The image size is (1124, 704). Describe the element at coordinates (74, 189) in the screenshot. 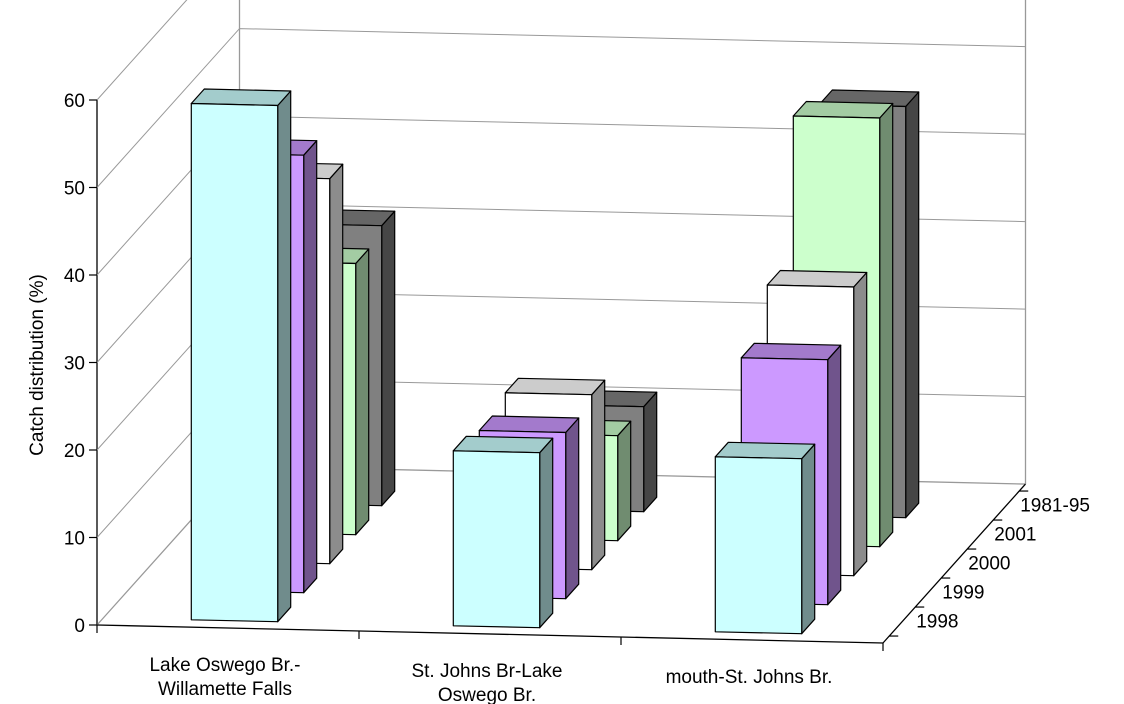

I see `y-tick-label: 50` at that location.